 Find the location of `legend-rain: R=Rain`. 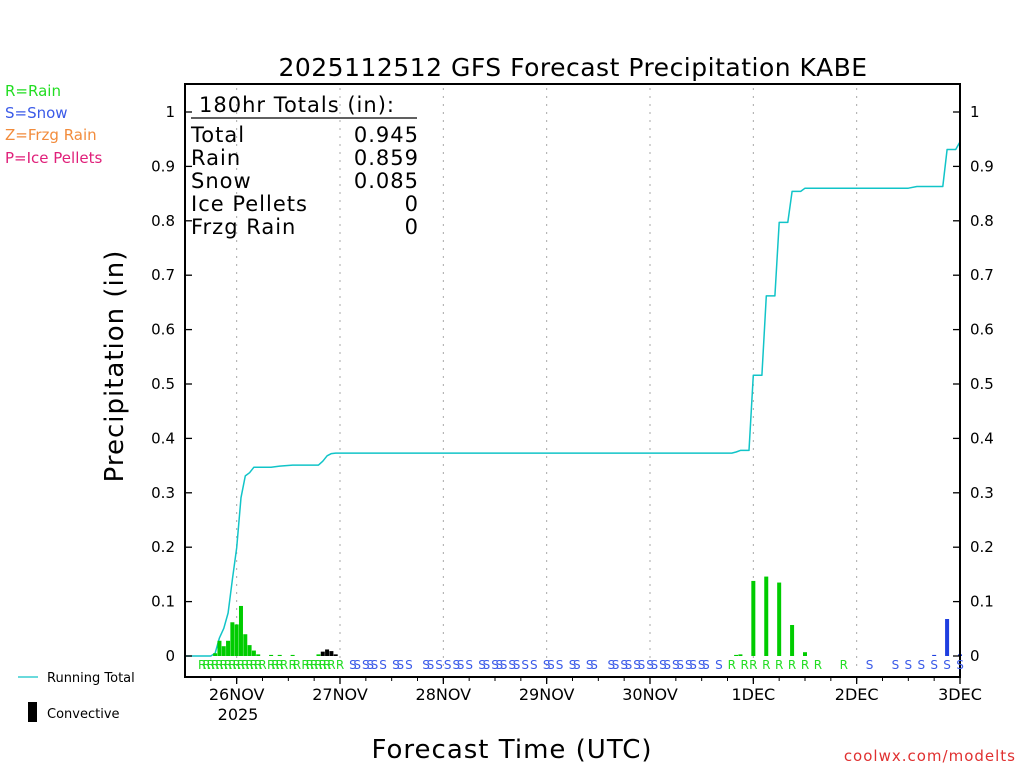

legend-rain: R=Rain is located at coordinates (33, 91).